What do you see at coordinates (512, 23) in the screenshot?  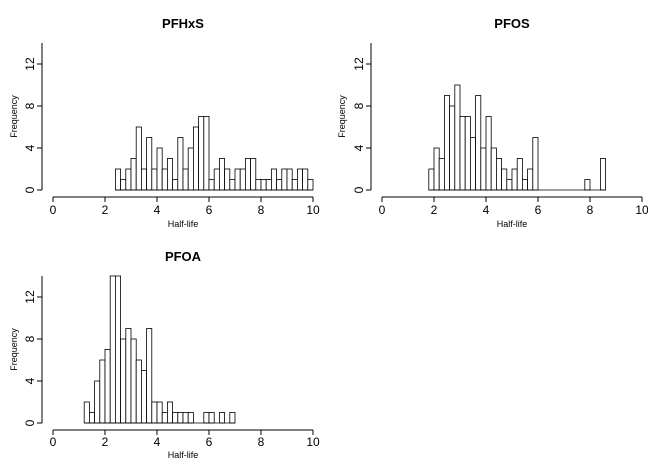 I see `chart-title: PFOS` at bounding box center [512, 23].